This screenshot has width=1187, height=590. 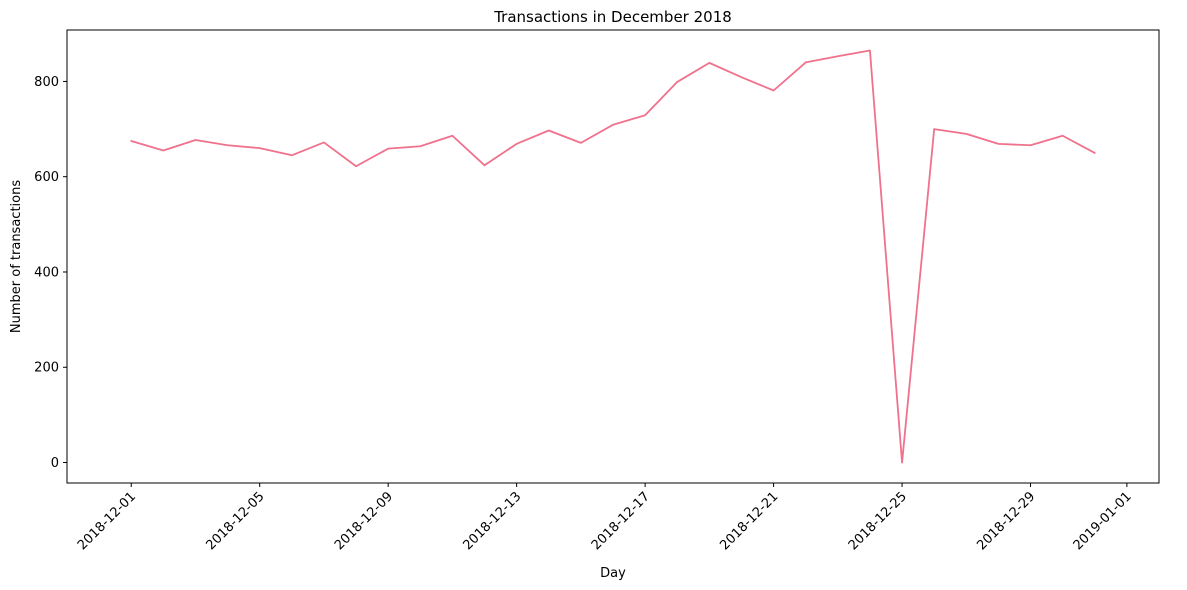 What do you see at coordinates (613, 573) in the screenshot?
I see `x-axis-title: Day` at bounding box center [613, 573].